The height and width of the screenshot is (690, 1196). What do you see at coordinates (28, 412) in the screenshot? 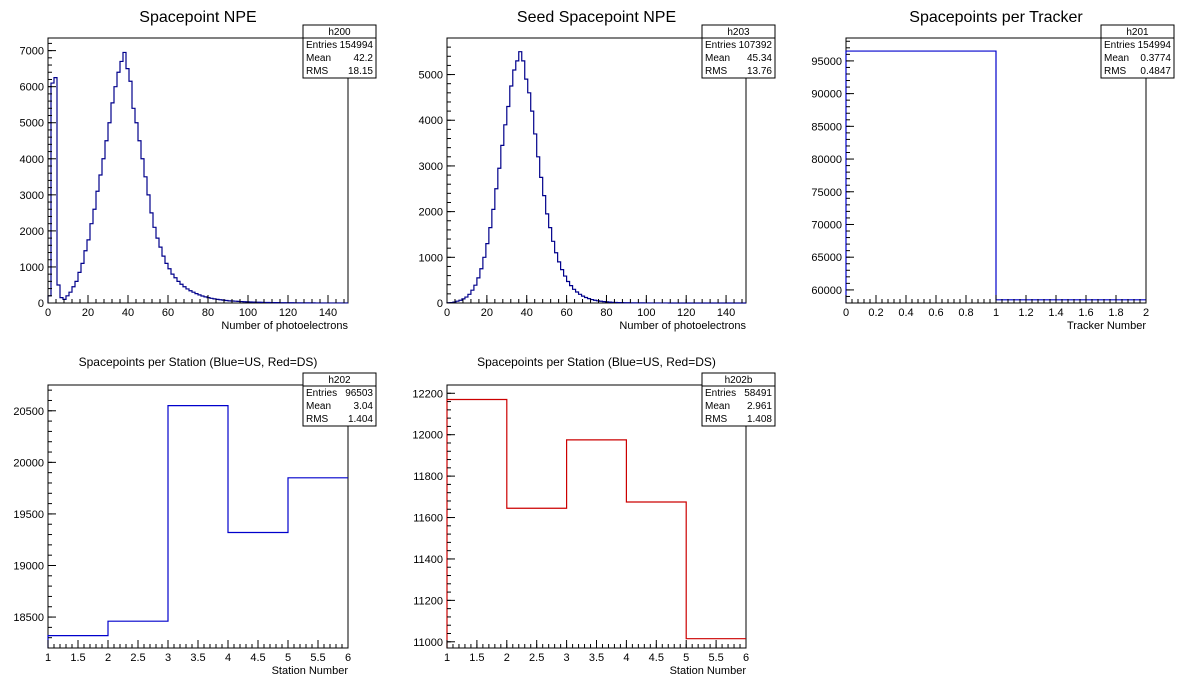
I see `y-tick-label: 20500` at bounding box center [28, 412].